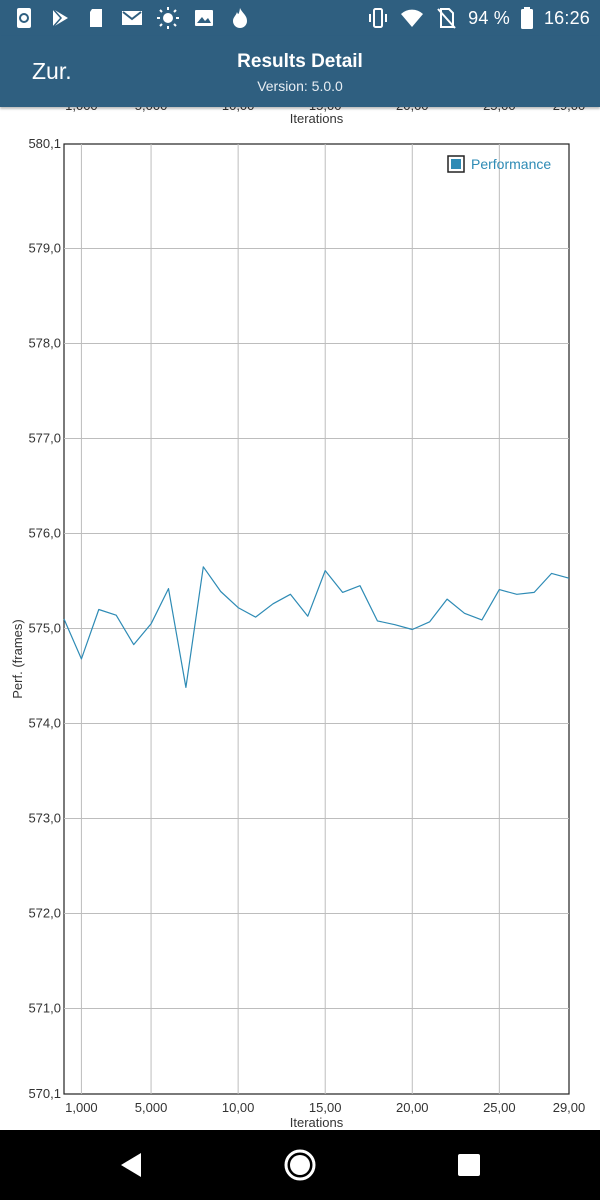 The height and width of the screenshot is (1200, 600). I want to click on y-axis-title: Perf. (frames), so click(17, 658).